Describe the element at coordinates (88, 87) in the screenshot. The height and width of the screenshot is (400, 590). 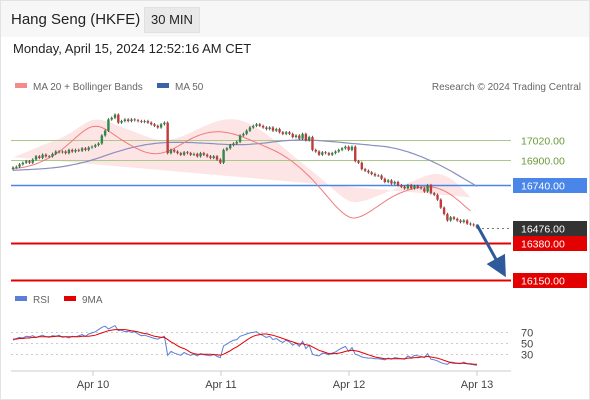
I see `bollinger-legend-label: MA 20 + Bollinger Bands` at that location.